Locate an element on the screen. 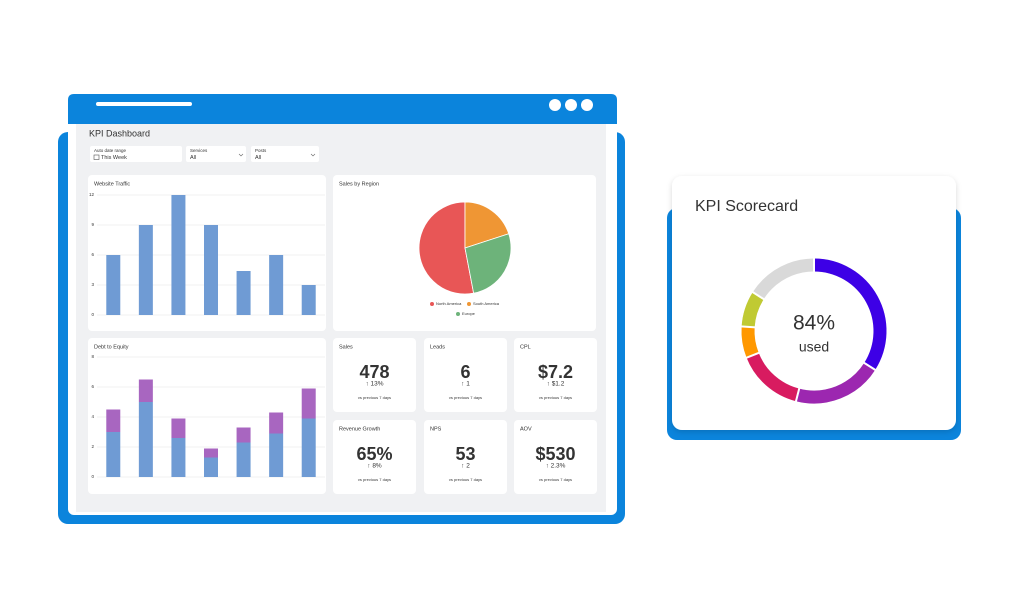 The image size is (1024, 607). y-tick-label: 3 is located at coordinates (92, 284).